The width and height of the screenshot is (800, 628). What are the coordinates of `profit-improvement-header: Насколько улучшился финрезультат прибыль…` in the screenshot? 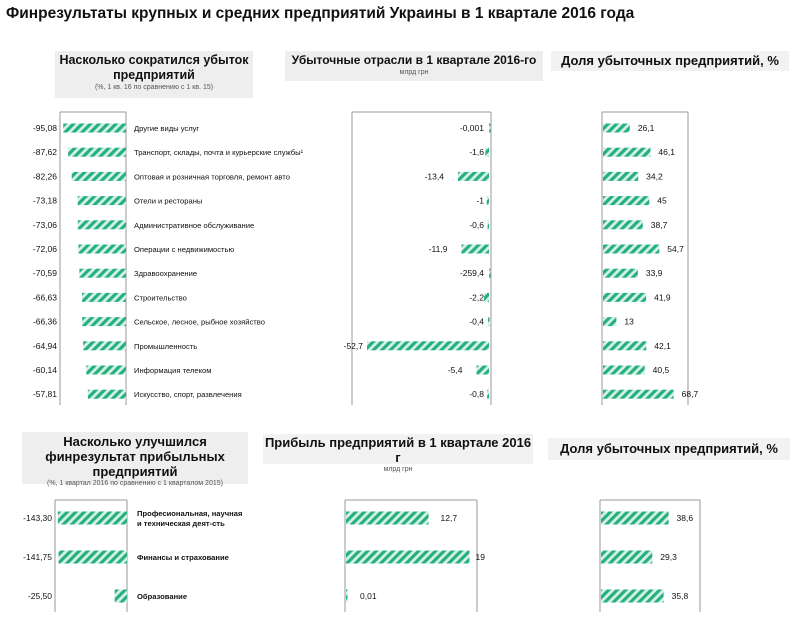 It's located at (135, 459).